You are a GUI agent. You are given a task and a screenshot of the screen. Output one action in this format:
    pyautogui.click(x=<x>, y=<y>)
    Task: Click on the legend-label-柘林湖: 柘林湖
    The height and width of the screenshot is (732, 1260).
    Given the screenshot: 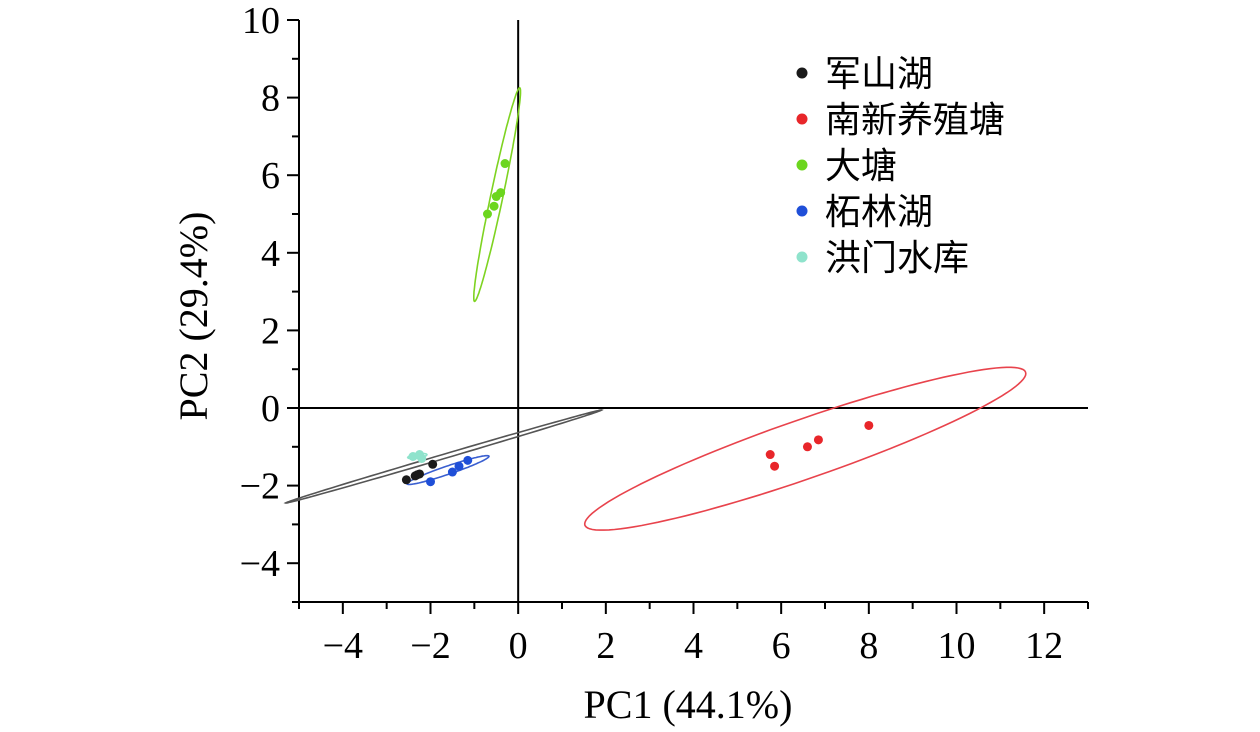 What is the action you would take?
    pyautogui.click(x=879, y=212)
    